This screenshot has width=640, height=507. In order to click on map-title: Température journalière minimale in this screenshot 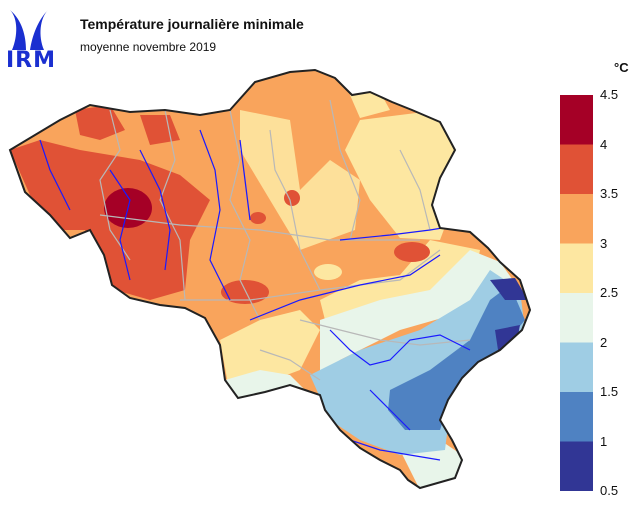, I will do `click(192, 24)`.